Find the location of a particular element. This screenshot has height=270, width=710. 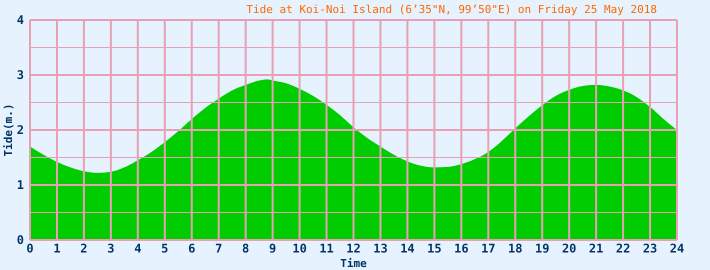

y-tick-label: 2 is located at coordinates (20, 129).